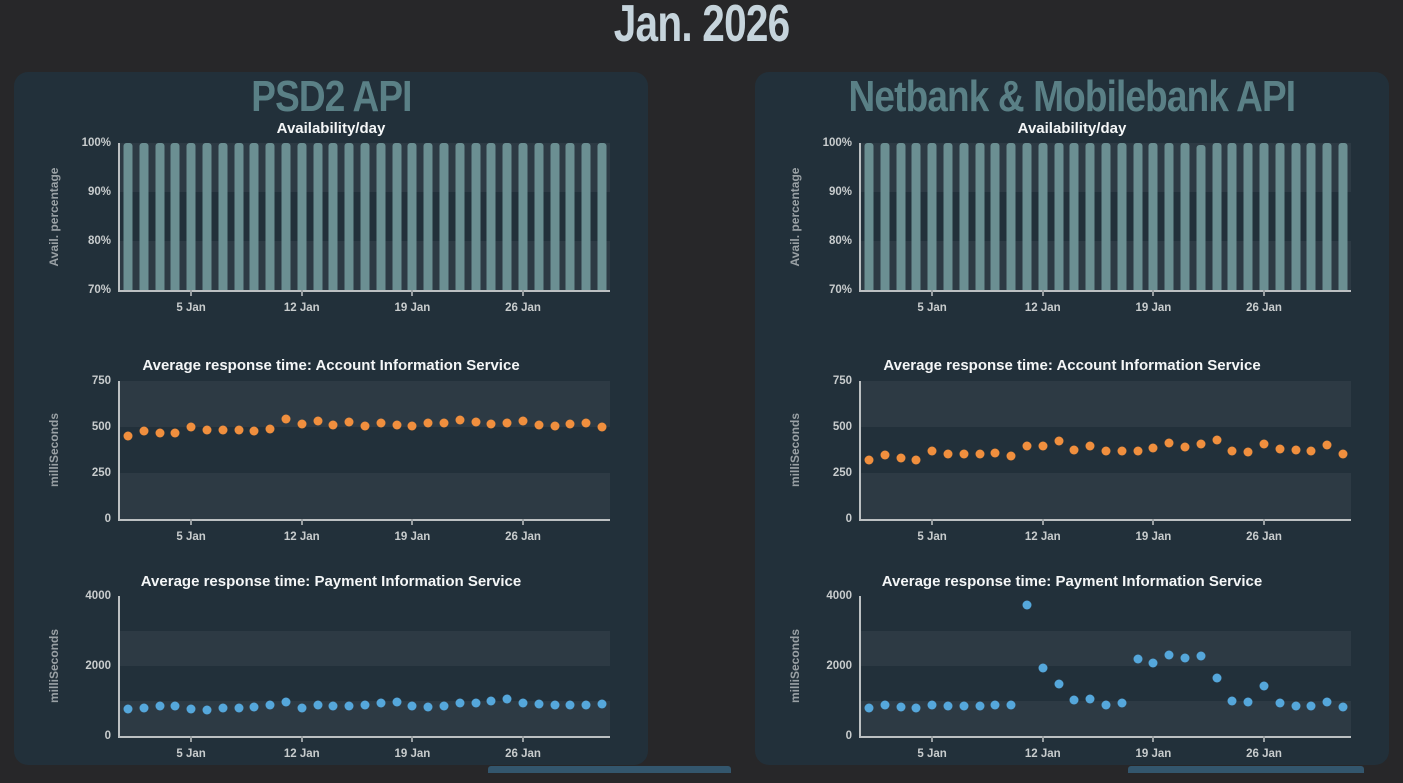 The width and height of the screenshot is (1403, 783). What do you see at coordinates (99, 290) in the screenshot?
I see `y-tick-label: 70%` at bounding box center [99, 290].